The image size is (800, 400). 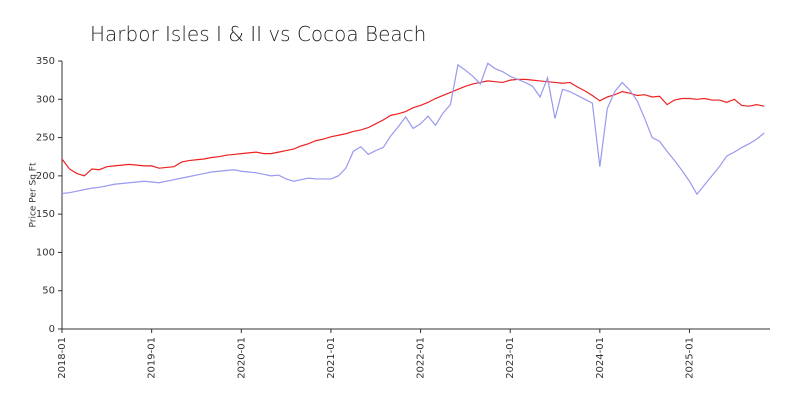 I want to click on x-tick-label: 2019-01, so click(x=152, y=358).